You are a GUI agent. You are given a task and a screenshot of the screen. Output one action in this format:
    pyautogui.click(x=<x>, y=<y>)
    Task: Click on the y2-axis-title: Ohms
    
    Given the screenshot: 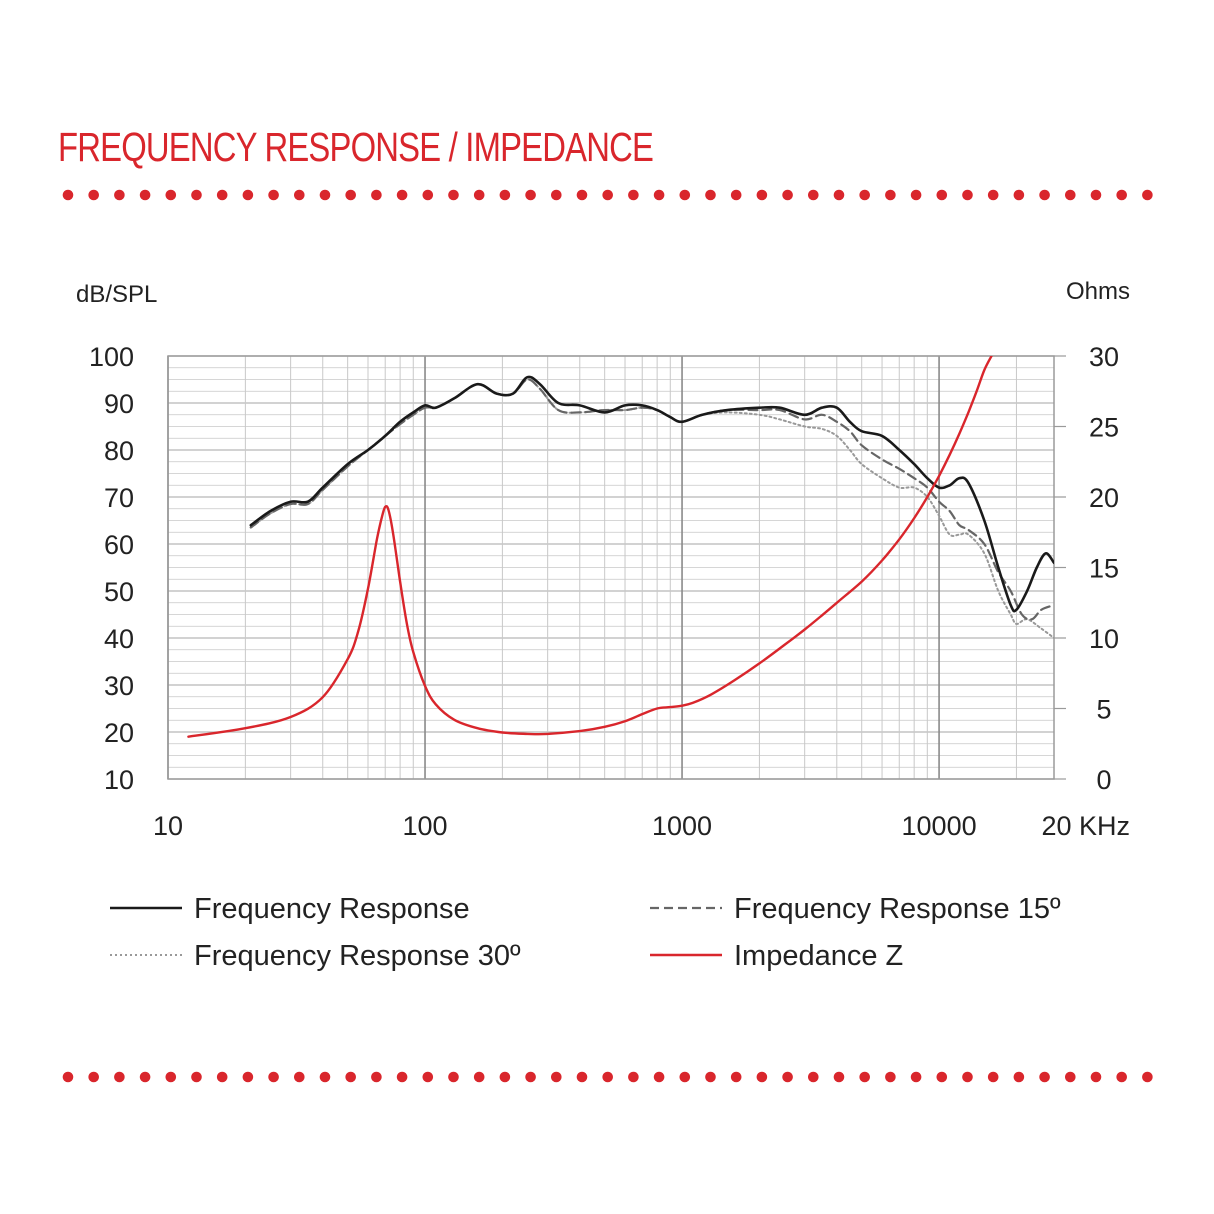 What is the action you would take?
    pyautogui.click(x=1098, y=291)
    